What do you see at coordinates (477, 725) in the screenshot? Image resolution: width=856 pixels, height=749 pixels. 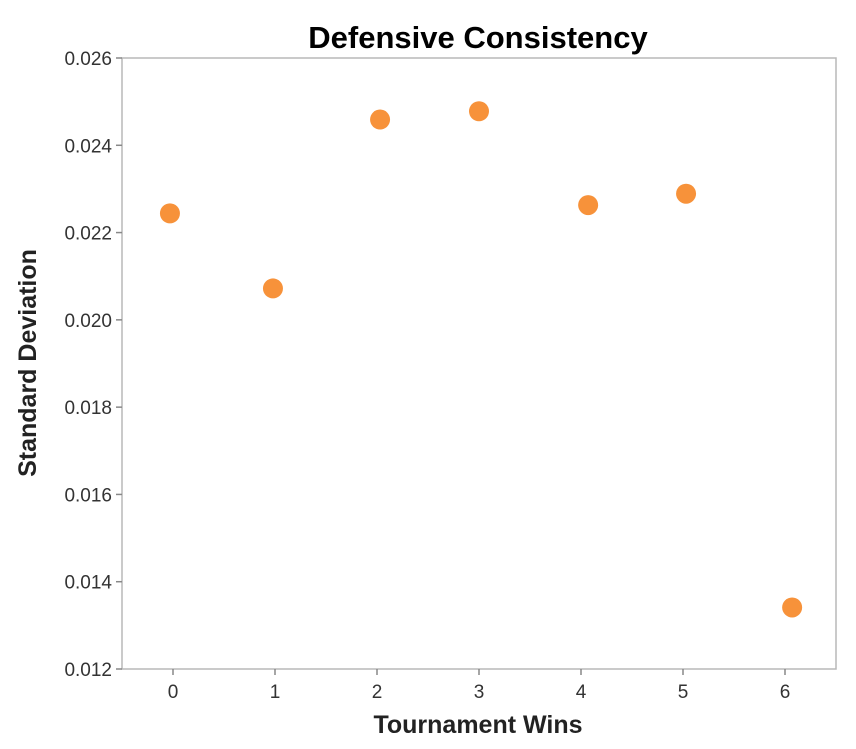 I see `x-axis-title: Tournament Wins` at bounding box center [477, 725].